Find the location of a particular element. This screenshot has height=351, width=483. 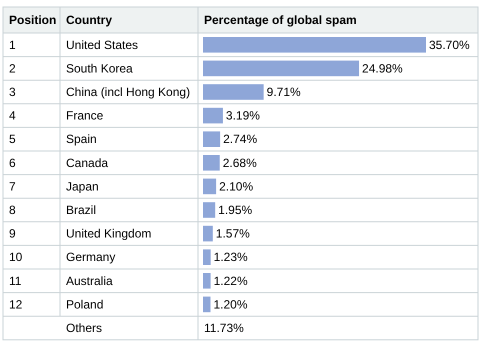

y-tick-label: Germany is located at coordinates (91, 257).